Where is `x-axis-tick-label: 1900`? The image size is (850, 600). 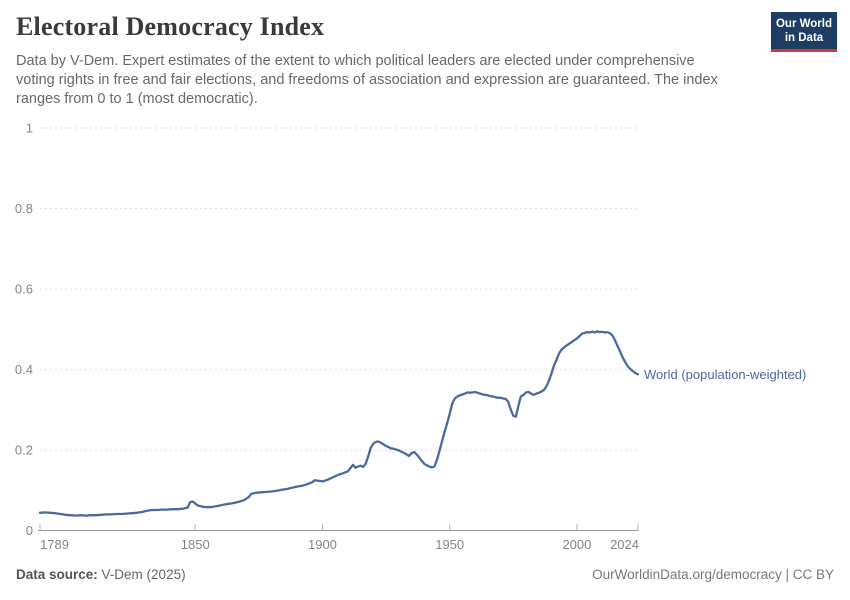
x-axis-tick-label: 1900 is located at coordinates (322, 544).